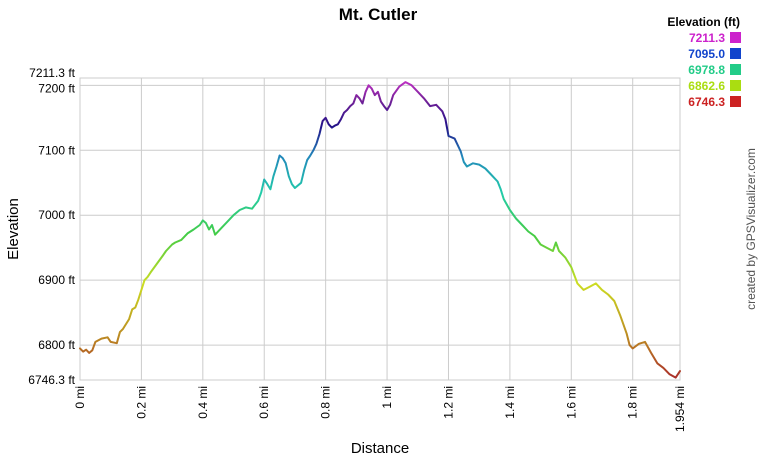 The height and width of the screenshot is (460, 760). I want to click on x-tick-label: 1 mi, so click(387, 397).